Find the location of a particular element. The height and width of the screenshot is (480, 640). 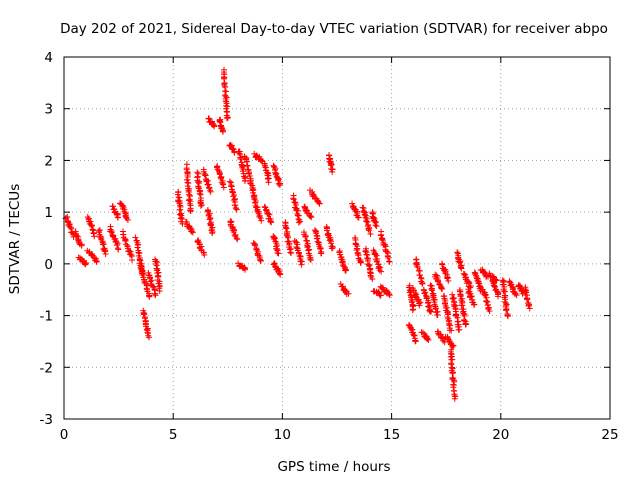

x-tick-label: 20 is located at coordinates (500, 435).